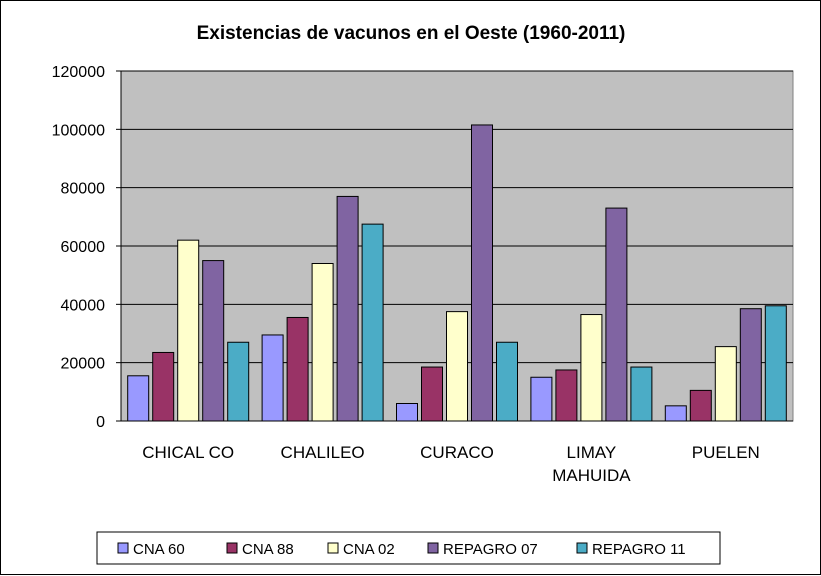 The height and width of the screenshot is (576, 821). Describe the element at coordinates (159, 549) in the screenshot. I see `legend-label: CNA 60` at that location.